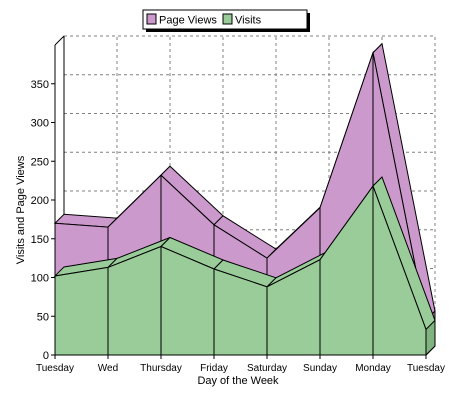  I want to click on y-tick-label: 300, so click(40, 124).